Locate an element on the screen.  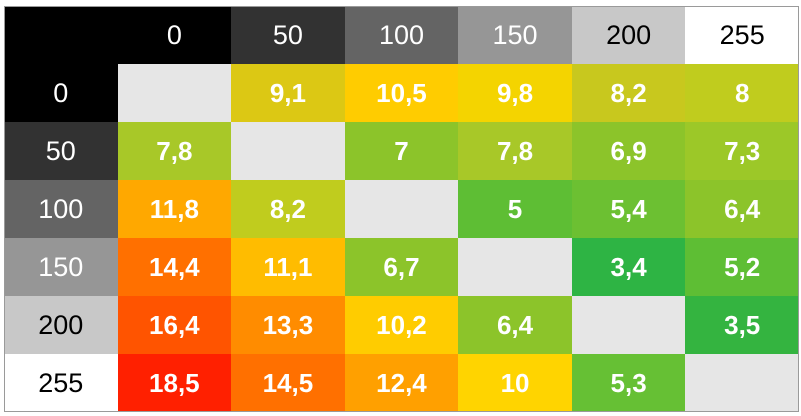
value-cell-50-100: 7 is located at coordinates (401, 151).